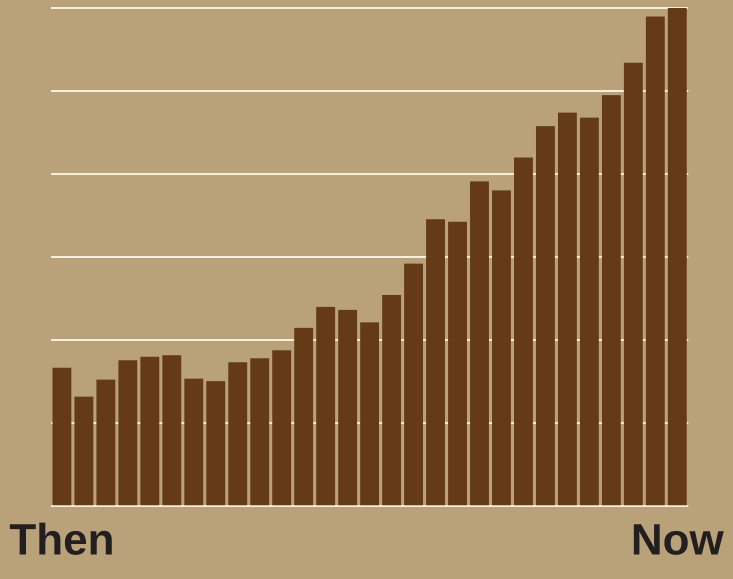 This screenshot has height=579, width=733. What do you see at coordinates (677, 540) in the screenshot?
I see `x-tick-label: Now` at bounding box center [677, 540].